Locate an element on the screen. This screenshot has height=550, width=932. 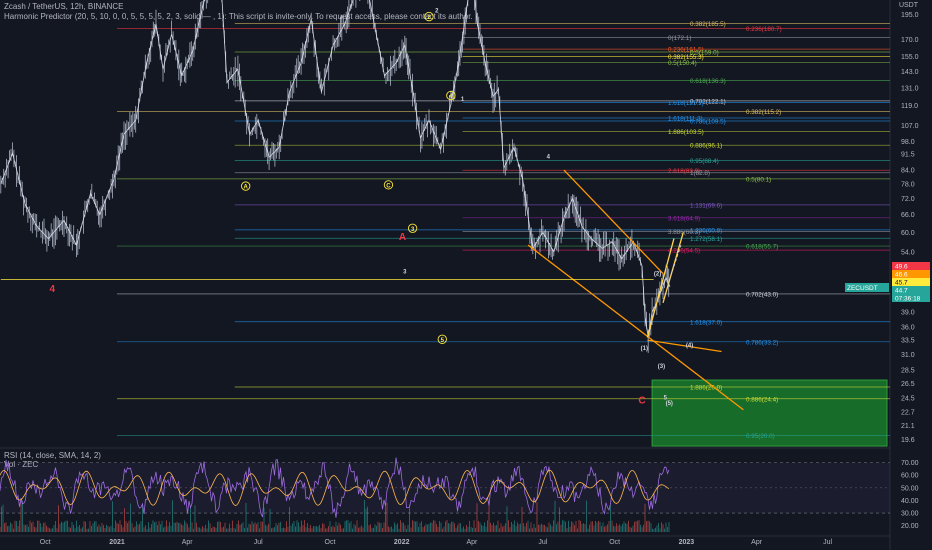
time-axis-tick: 2021 is located at coordinates (117, 542).